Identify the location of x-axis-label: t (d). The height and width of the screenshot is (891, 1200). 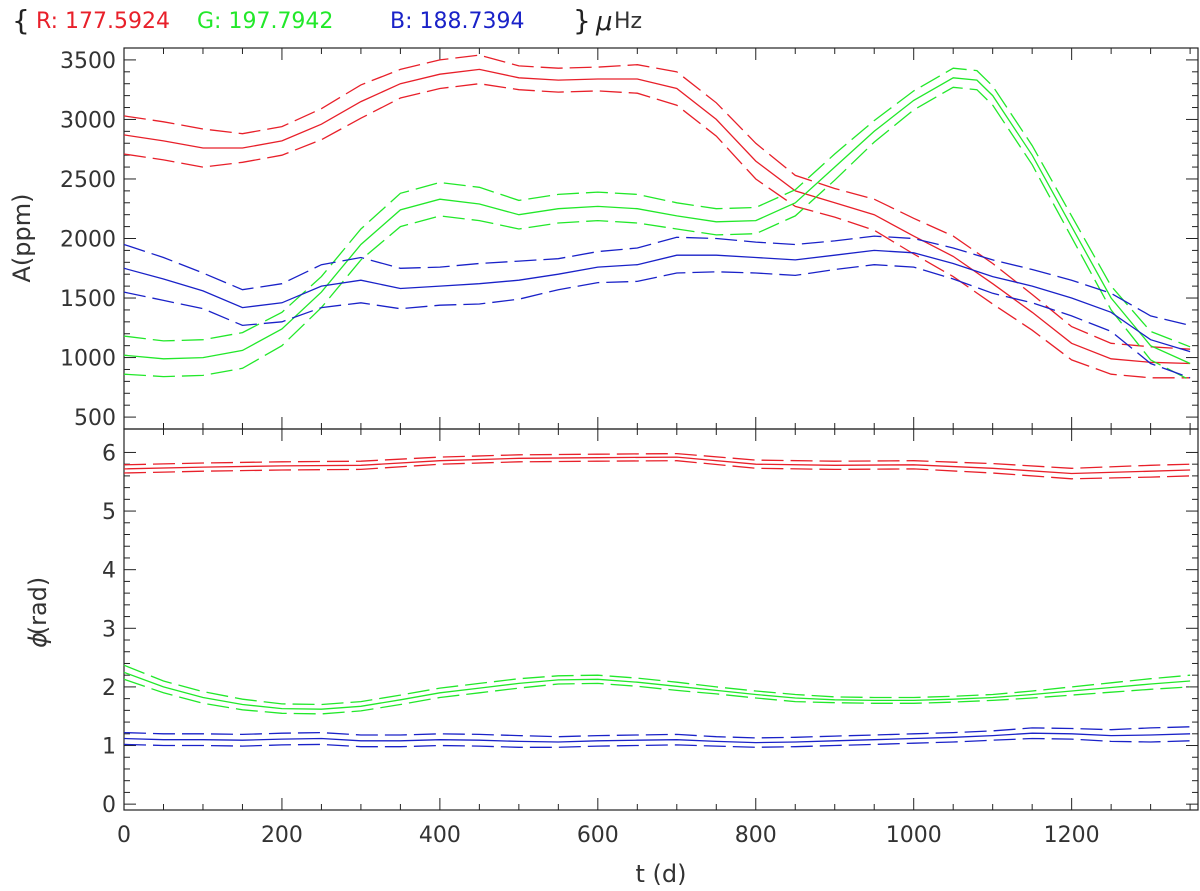
(661, 874).